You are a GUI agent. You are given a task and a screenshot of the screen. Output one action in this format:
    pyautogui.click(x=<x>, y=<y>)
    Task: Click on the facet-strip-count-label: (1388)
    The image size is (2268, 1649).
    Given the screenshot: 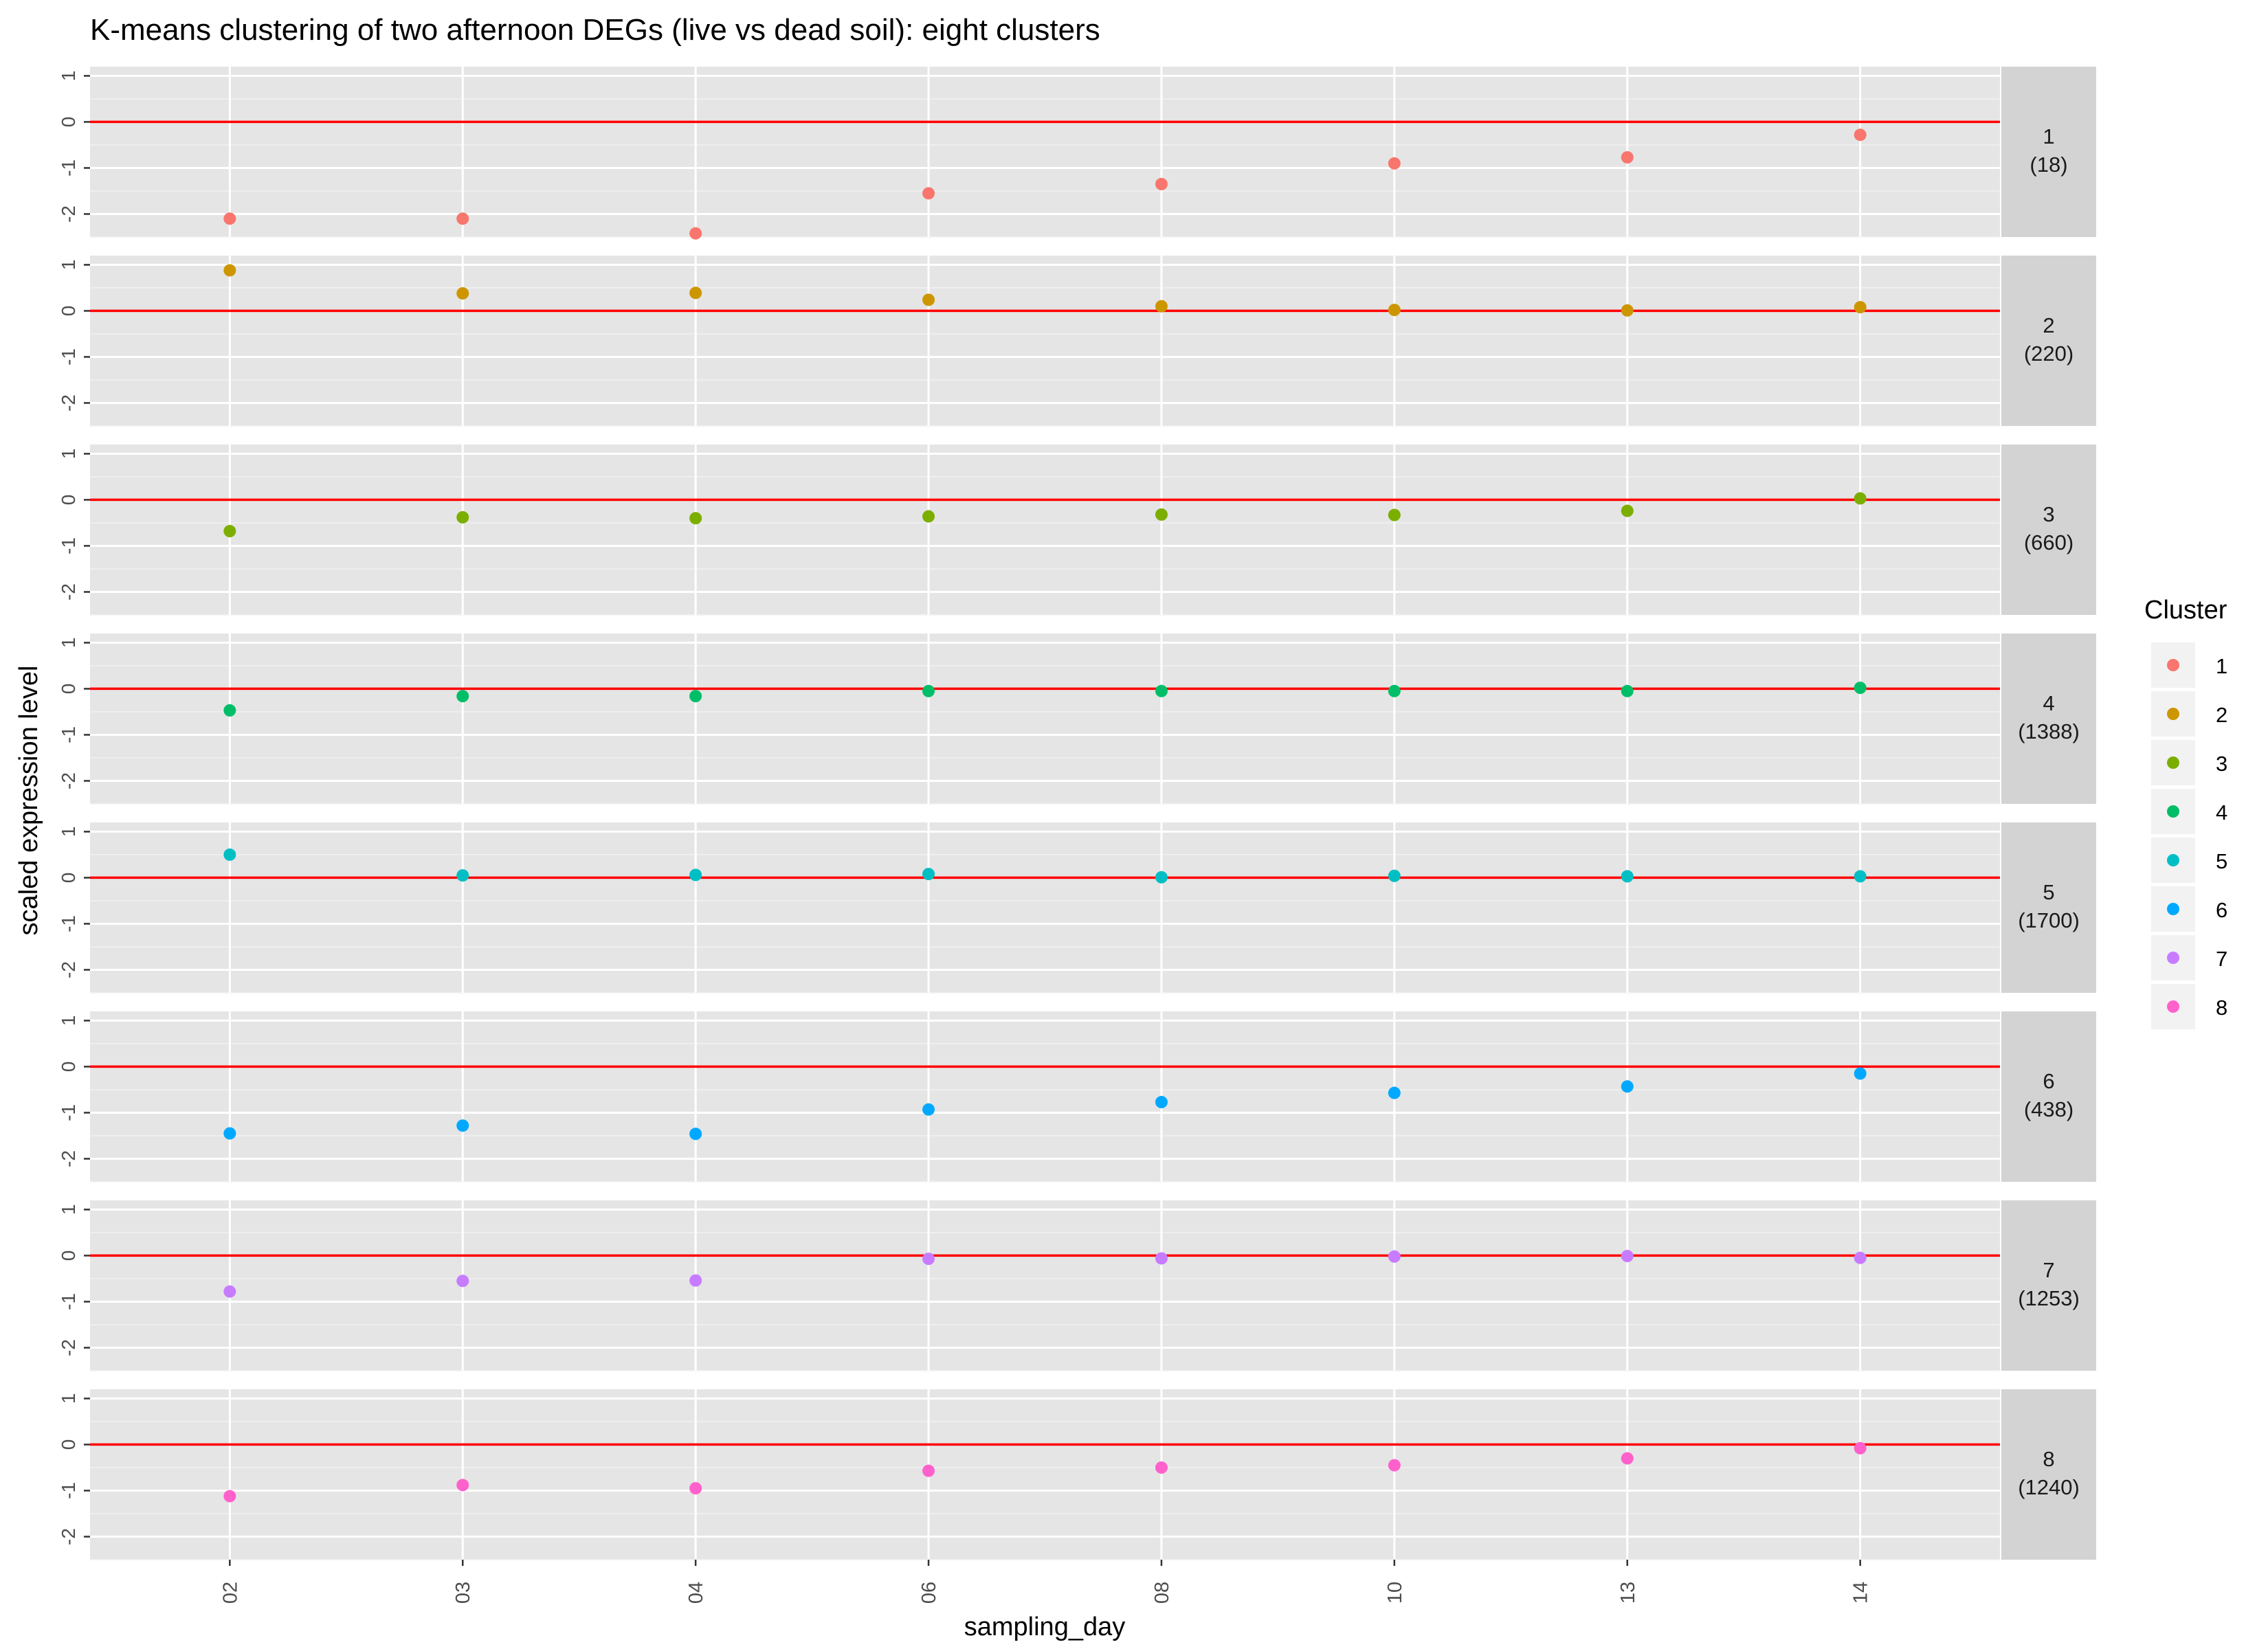 What is the action you would take?
    pyautogui.click(x=2049, y=731)
    